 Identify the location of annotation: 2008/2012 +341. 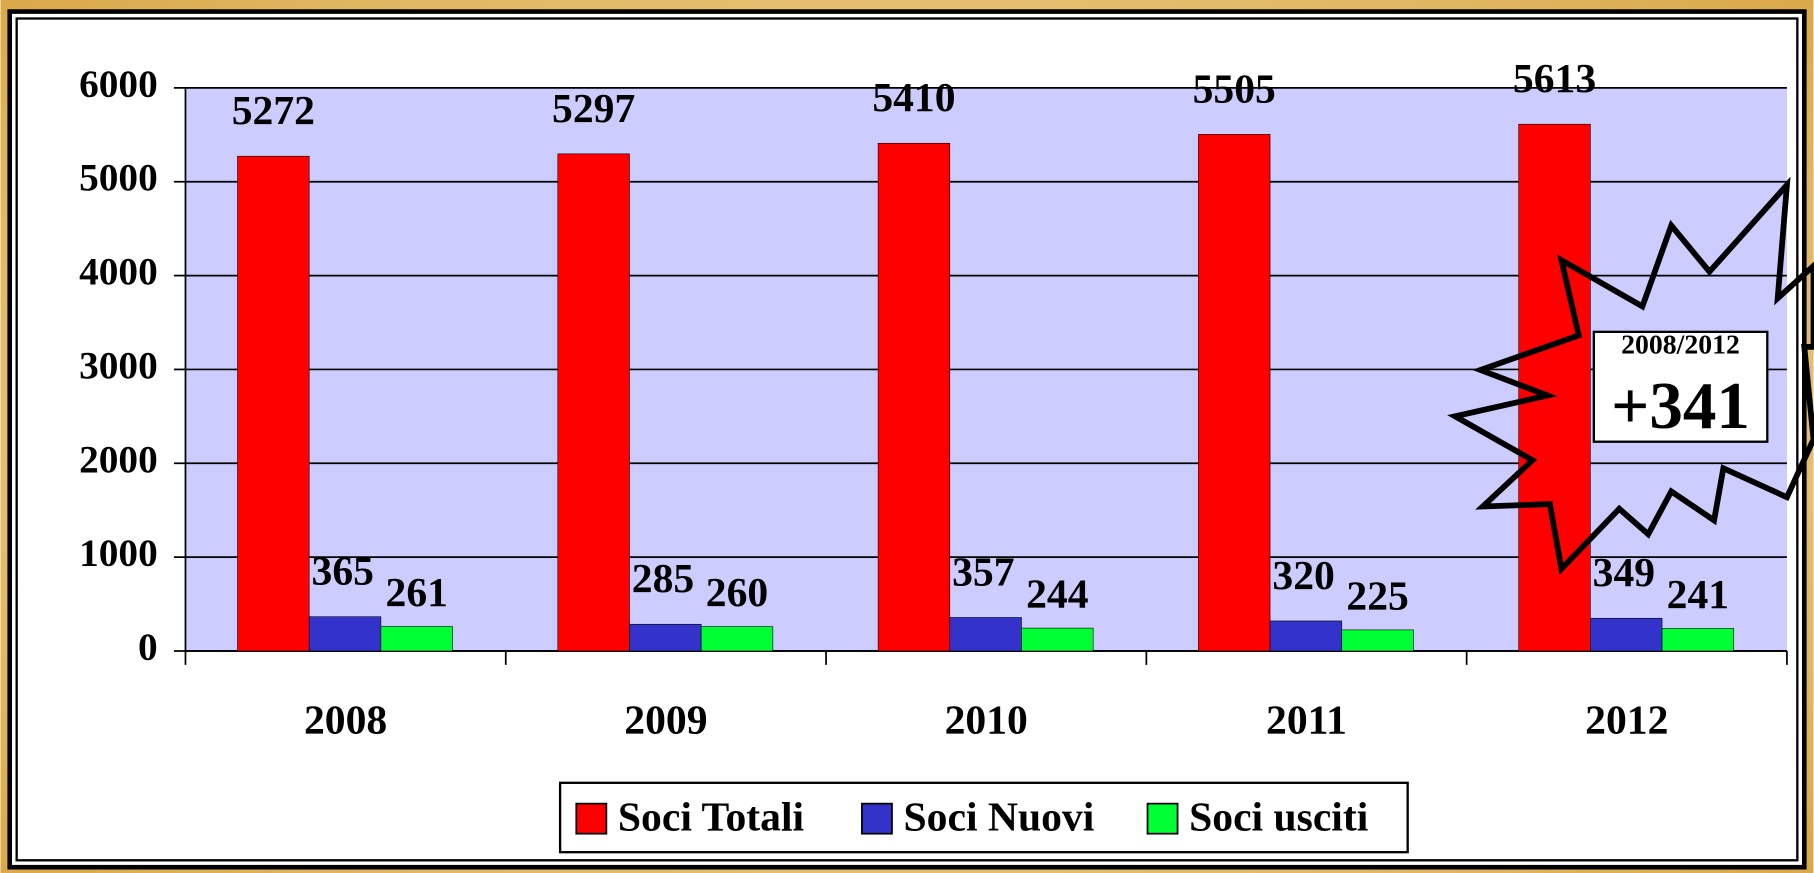
(1630, 375).